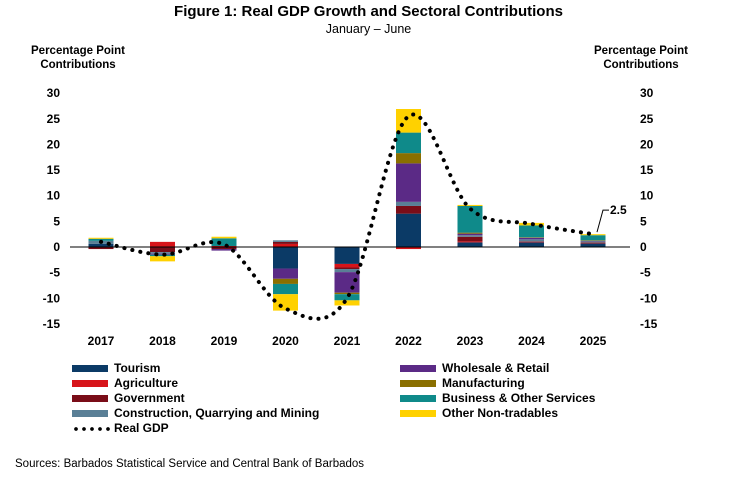  Describe the element at coordinates (643, 247) in the screenshot. I see `y-tick-label-right: 0` at that location.